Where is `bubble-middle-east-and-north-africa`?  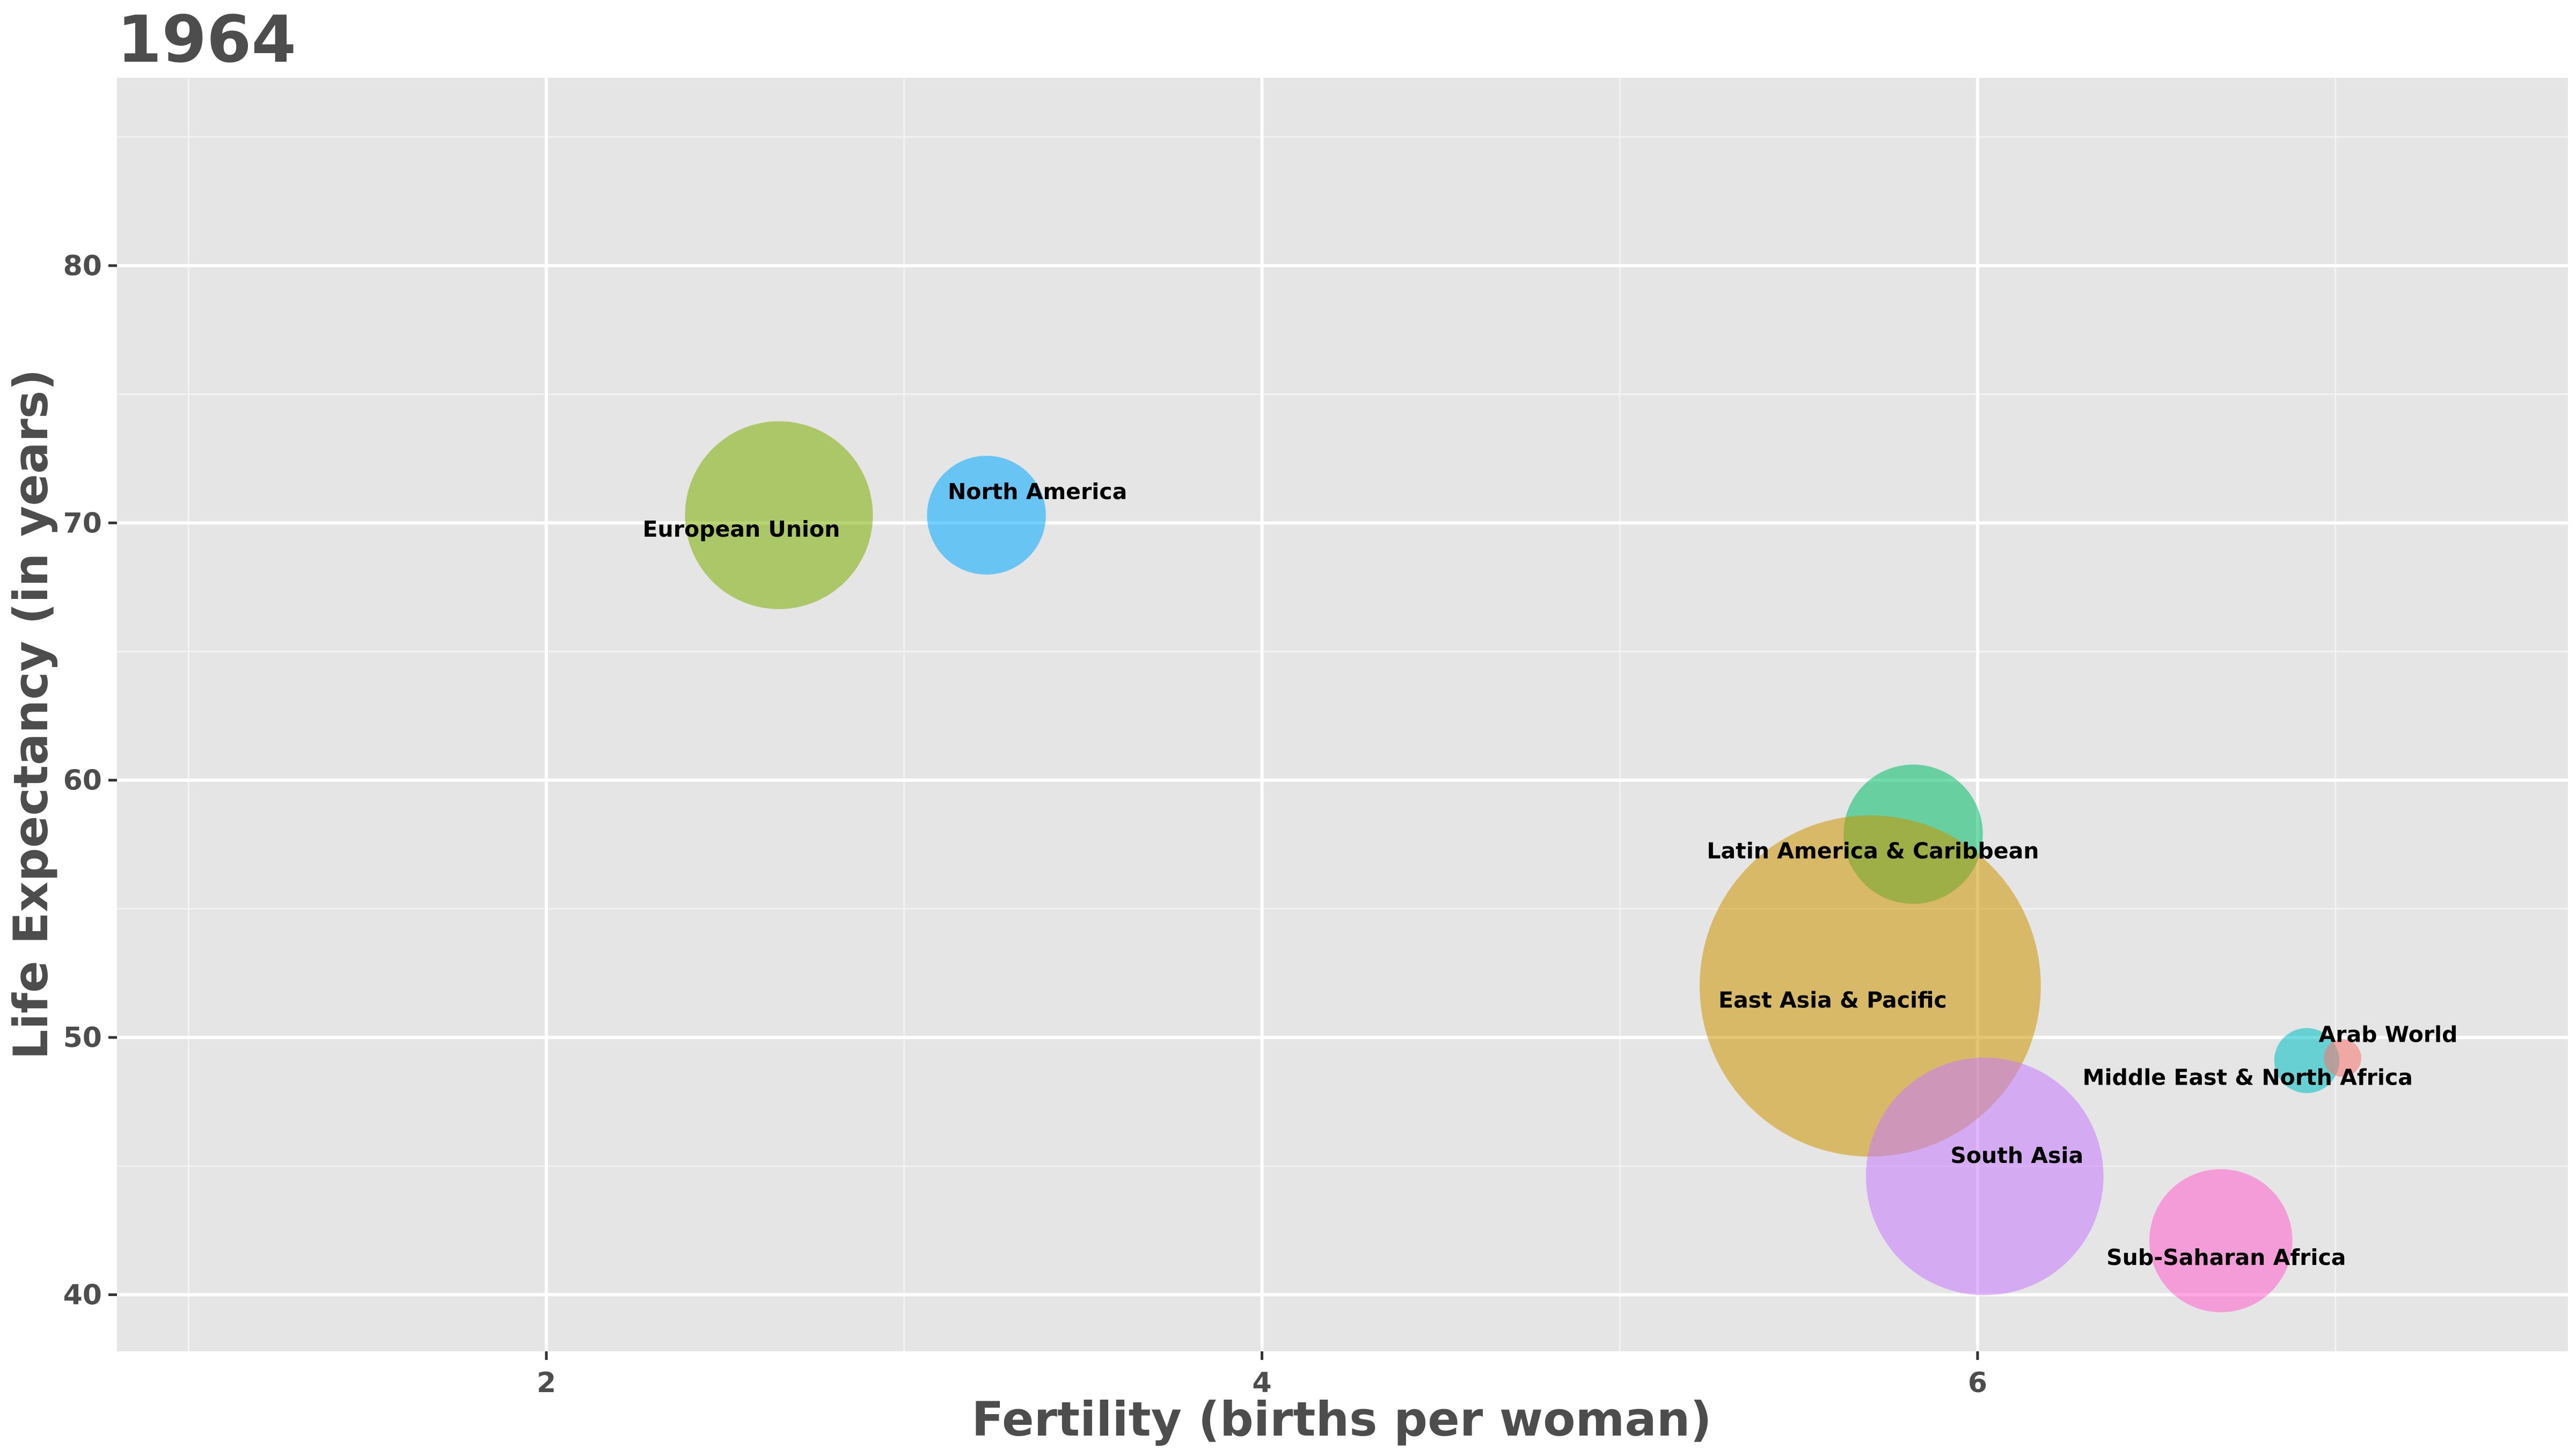
bubble-middle-east-and-north-africa is located at coordinates (2306, 1060).